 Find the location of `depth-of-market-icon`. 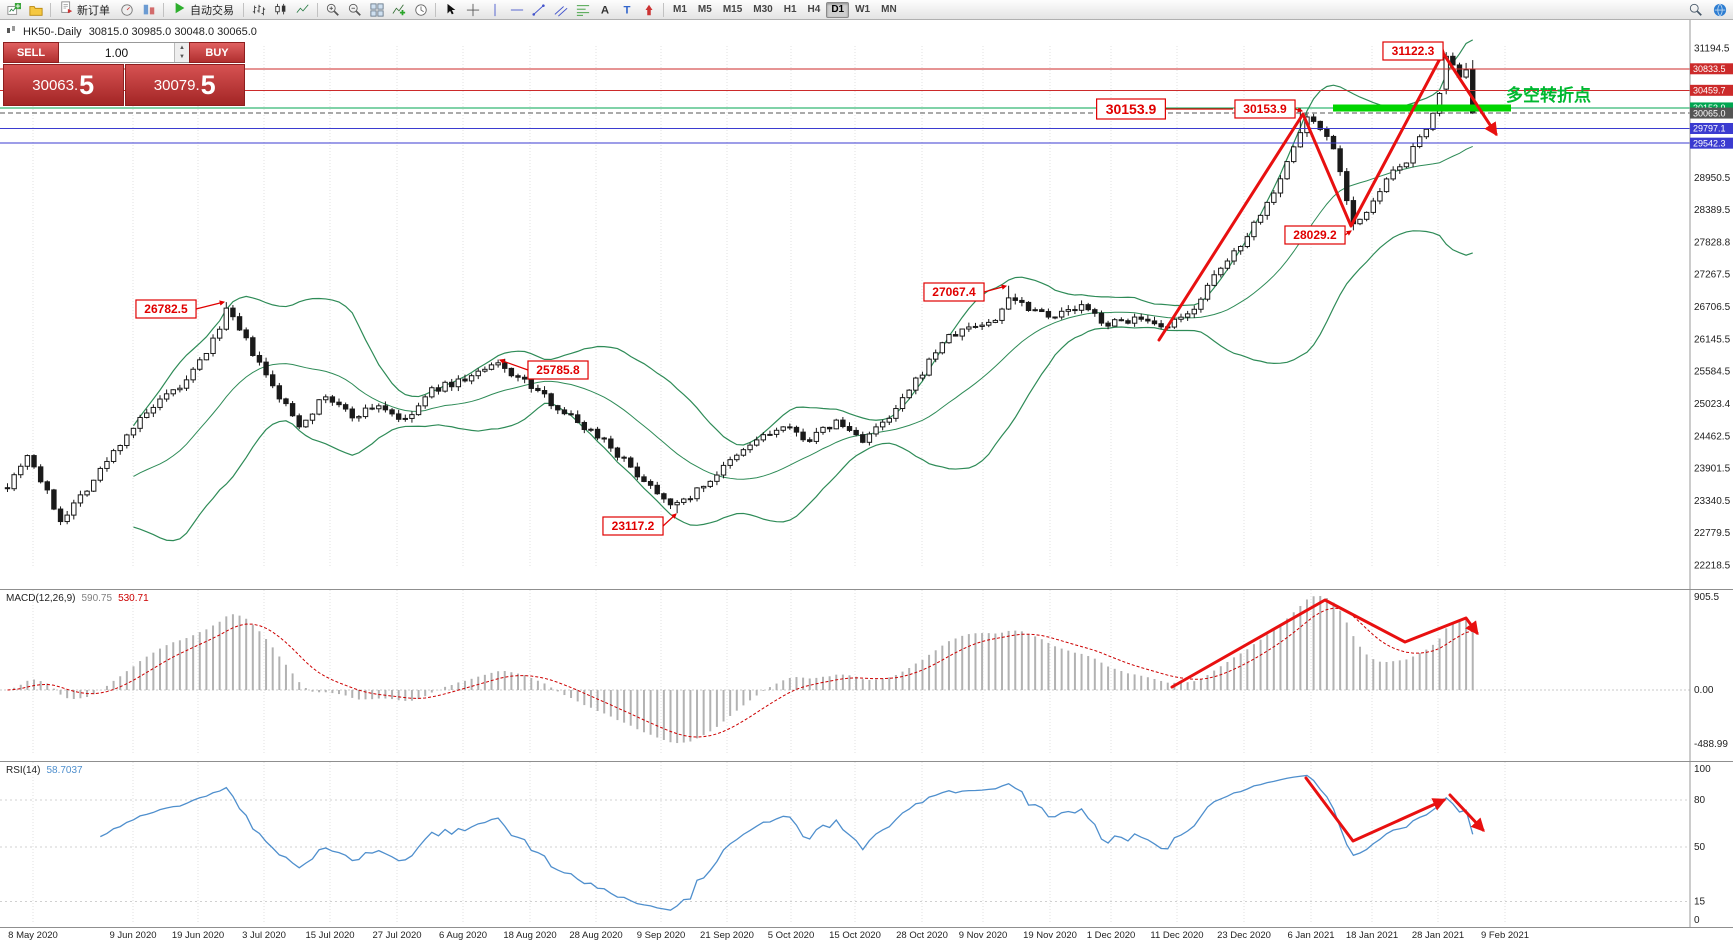

depth-of-market-icon is located at coordinates (148, 10).